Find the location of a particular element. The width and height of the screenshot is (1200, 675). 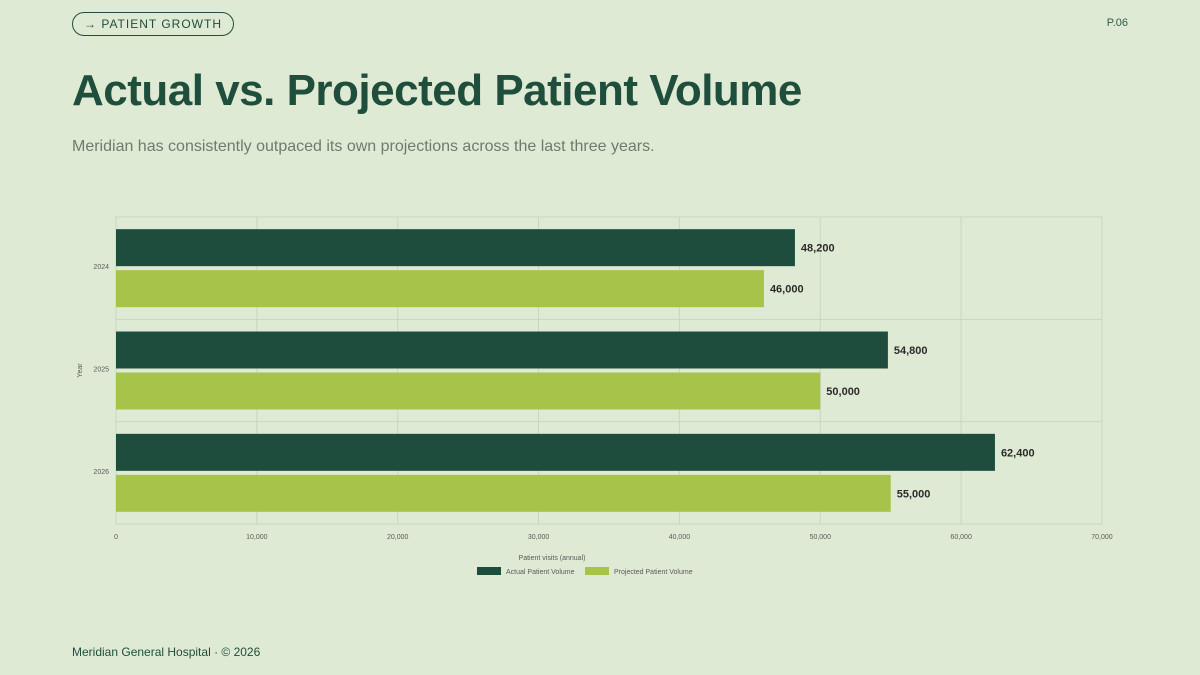

legend-label: Actual Patient Volume is located at coordinates (540, 572).